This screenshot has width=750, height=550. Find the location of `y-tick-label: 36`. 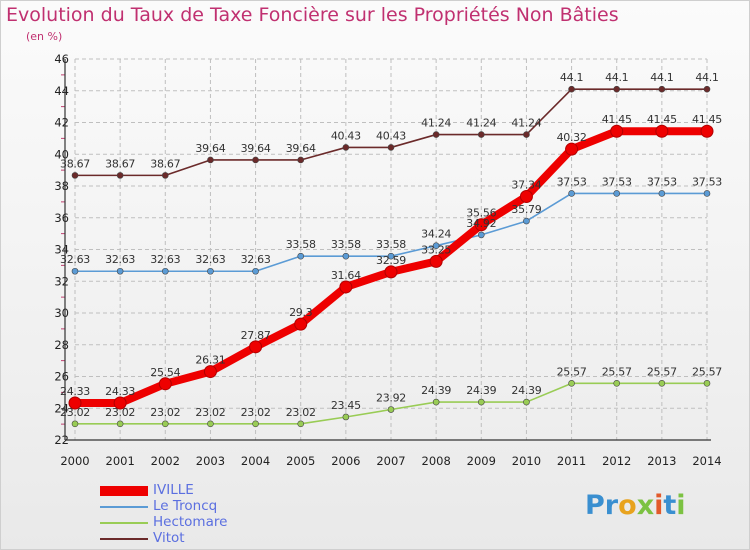

y-tick-label: 36 is located at coordinates (61, 218).